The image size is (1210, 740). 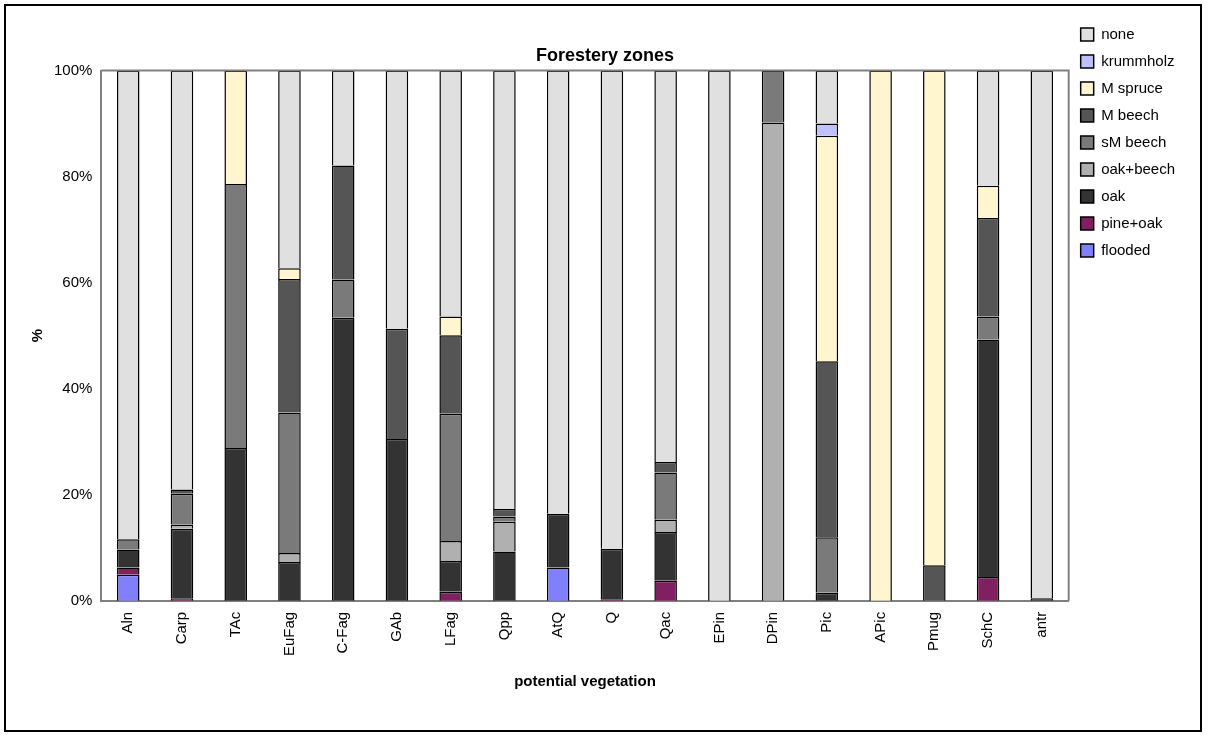 I want to click on x-tick-label: C-Fag, so click(x=342, y=632).